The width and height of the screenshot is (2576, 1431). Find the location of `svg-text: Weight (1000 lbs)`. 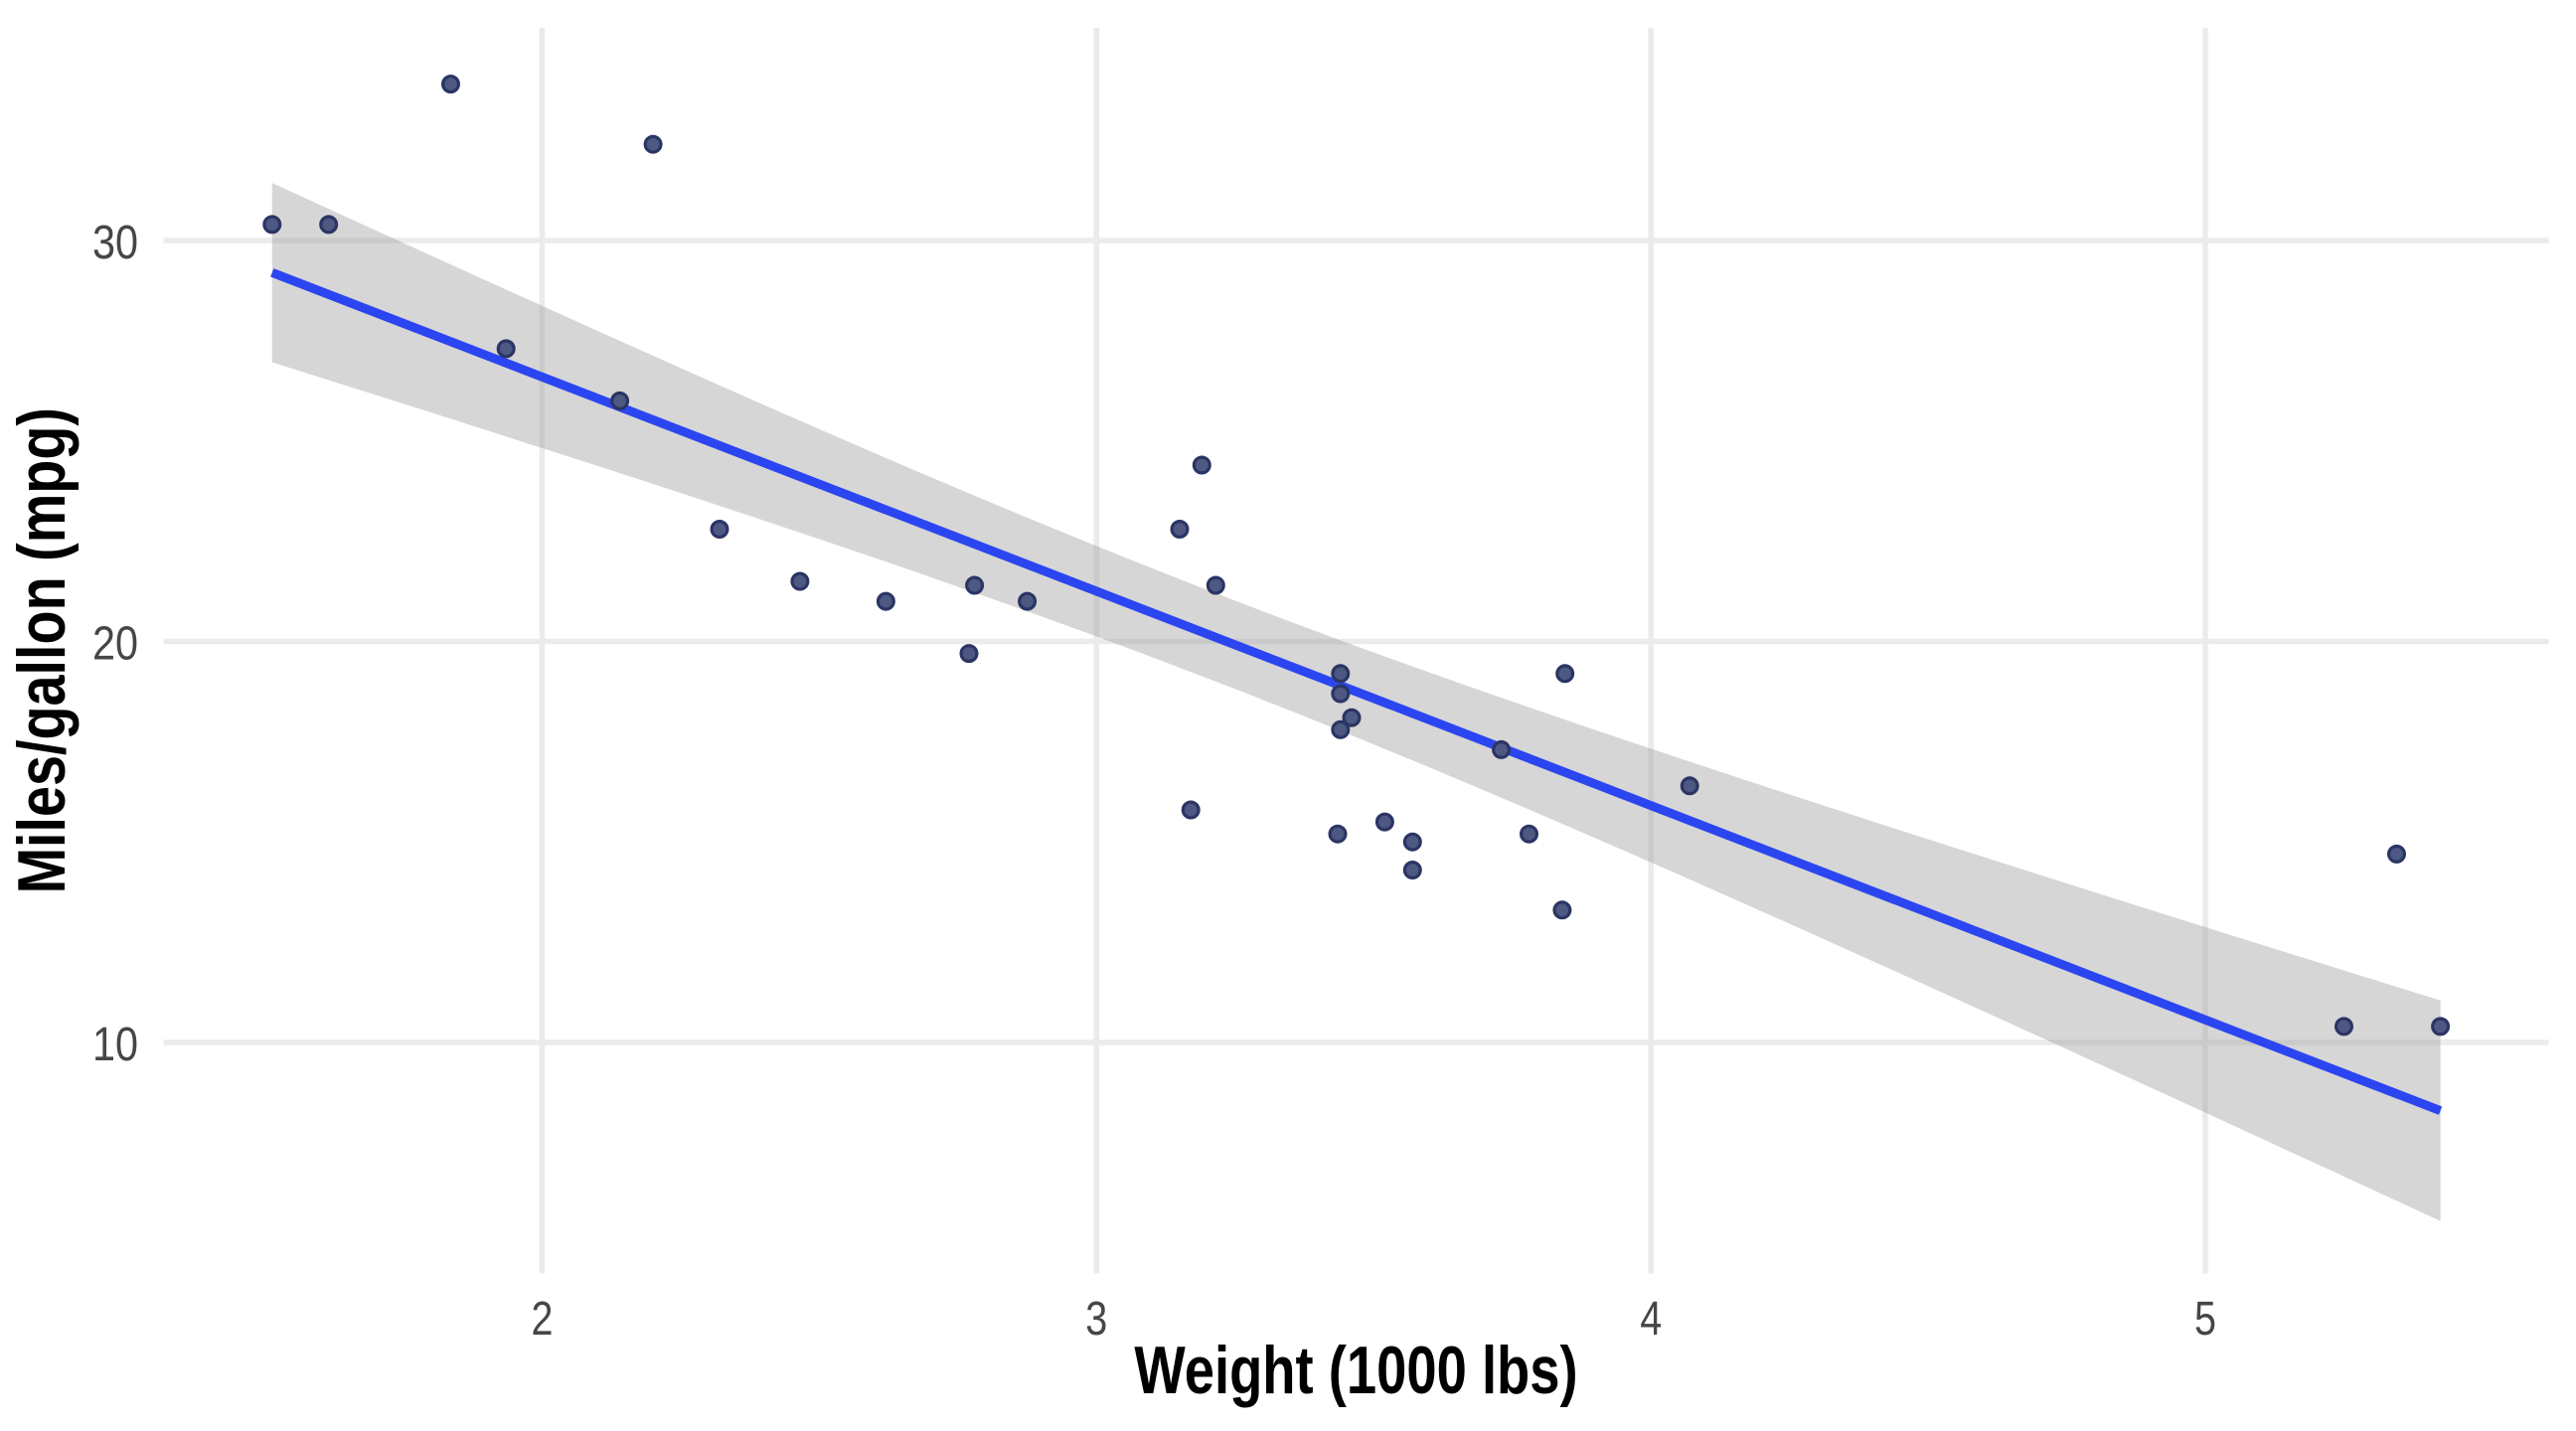

svg-text: Weight (1000 lbs) is located at coordinates (1355, 1370).